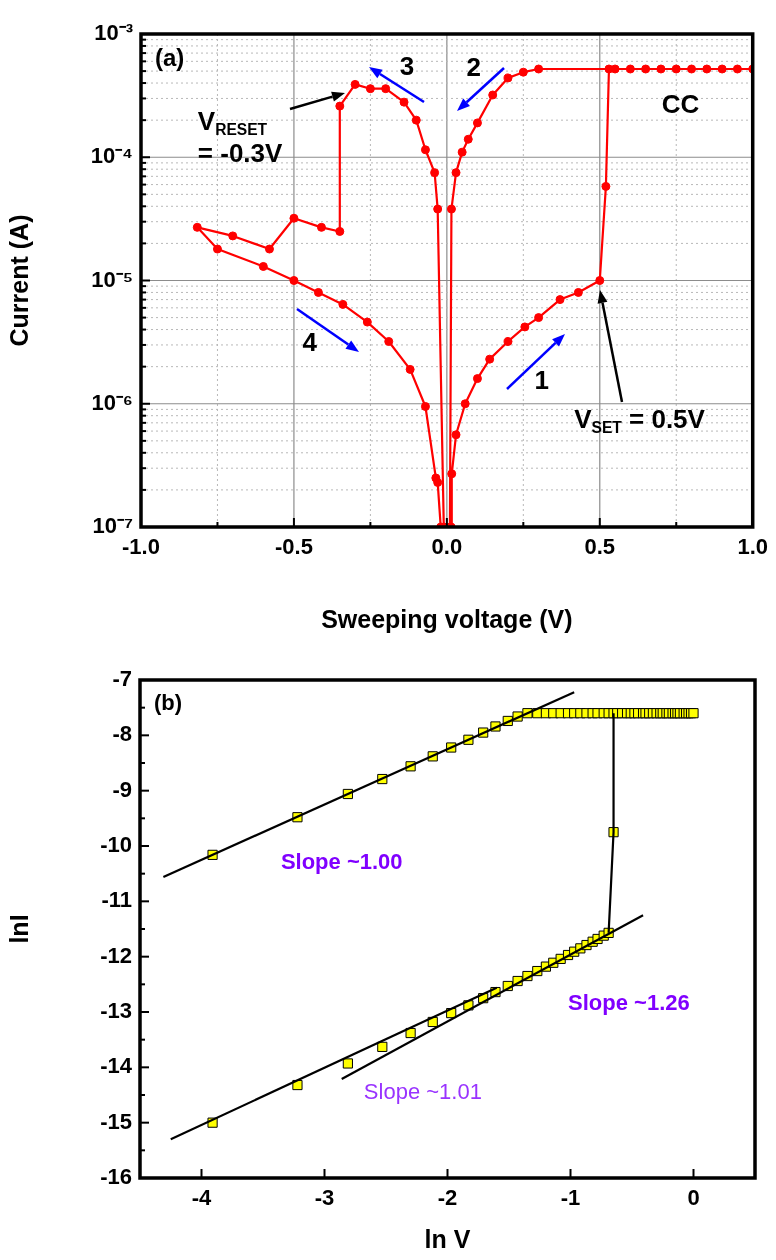 The image size is (776, 1260). Describe the element at coordinates (122, 679) in the screenshot. I see `y-tick-label: -7` at that location.